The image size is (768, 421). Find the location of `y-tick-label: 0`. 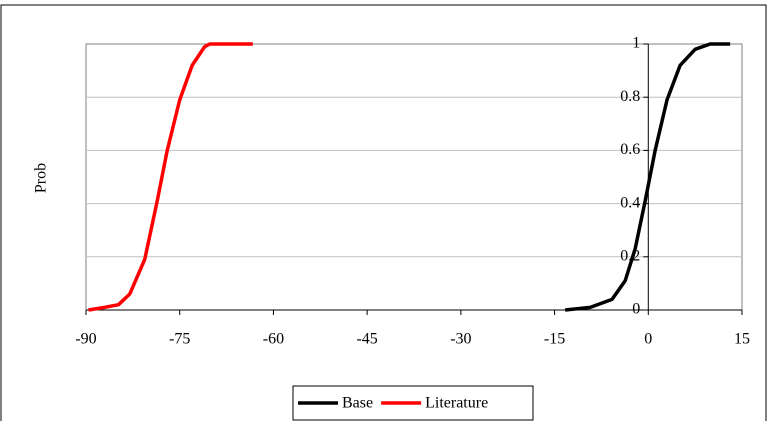

y-tick-label: 0 is located at coordinates (636, 309).